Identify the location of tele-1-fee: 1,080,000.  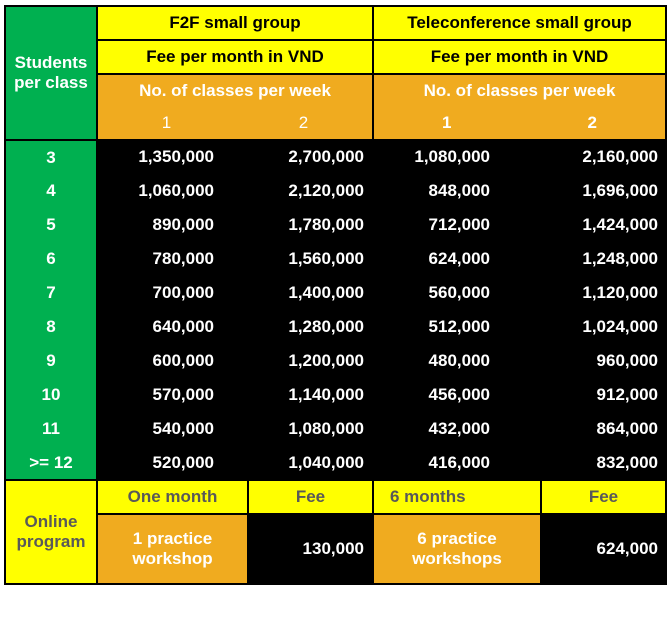
(457, 157).